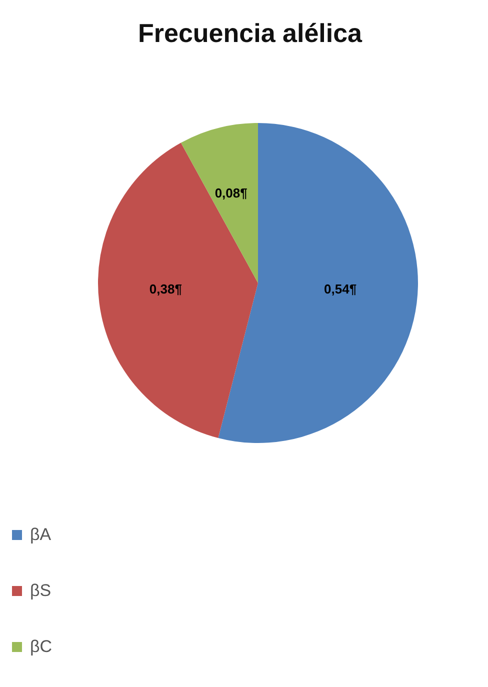 The image size is (488, 687). What do you see at coordinates (41, 535) in the screenshot?
I see `legend-label: βA` at bounding box center [41, 535].